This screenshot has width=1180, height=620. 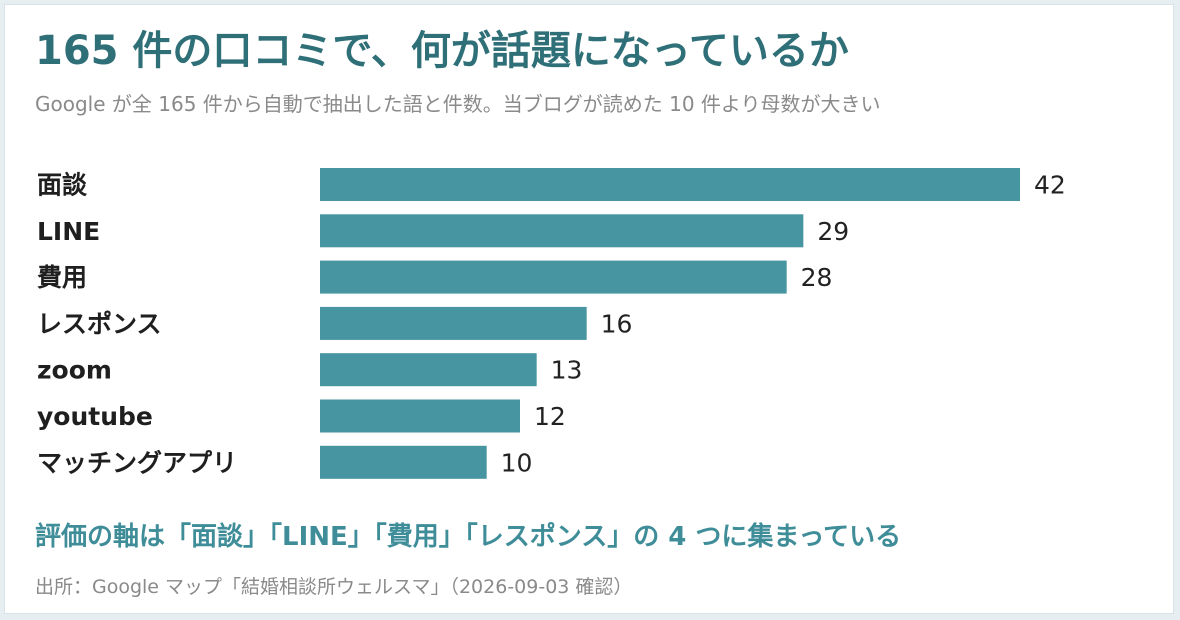 What do you see at coordinates (442, 51) in the screenshot?
I see `chart-title: 165 件の口コミで、何が話題になっているか` at bounding box center [442, 51].